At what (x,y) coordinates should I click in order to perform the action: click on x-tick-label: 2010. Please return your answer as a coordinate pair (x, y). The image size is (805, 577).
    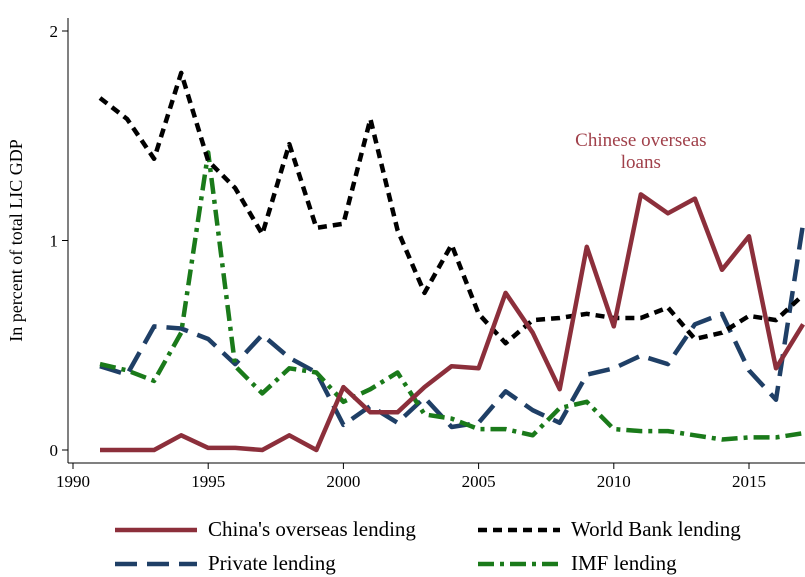
    Looking at the image, I should click on (614, 481).